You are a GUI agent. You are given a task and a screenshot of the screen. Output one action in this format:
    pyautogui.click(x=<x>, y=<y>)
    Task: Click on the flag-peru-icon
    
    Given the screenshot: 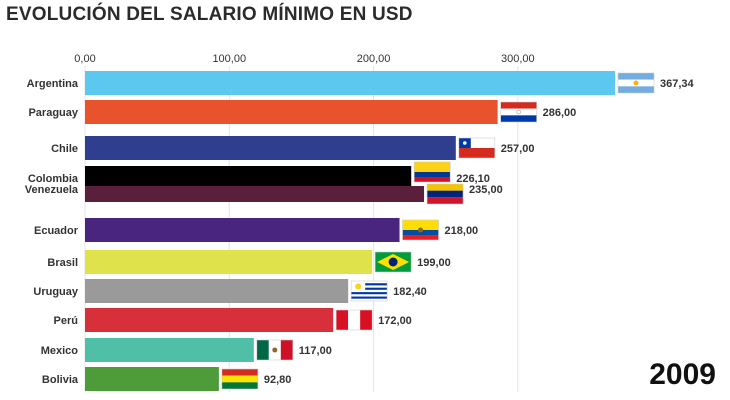 What is the action you would take?
    pyautogui.click(x=354, y=320)
    